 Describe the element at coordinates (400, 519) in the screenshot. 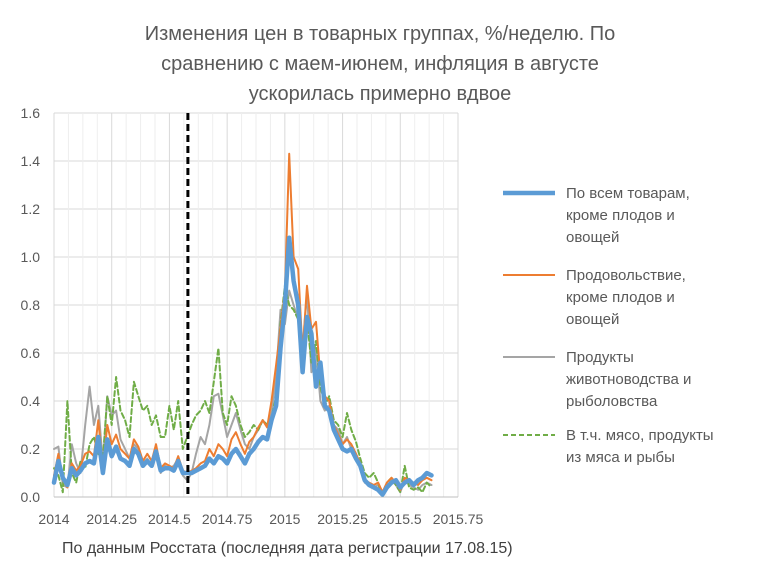

I see `x-tick-label: 2015.5` at that location.